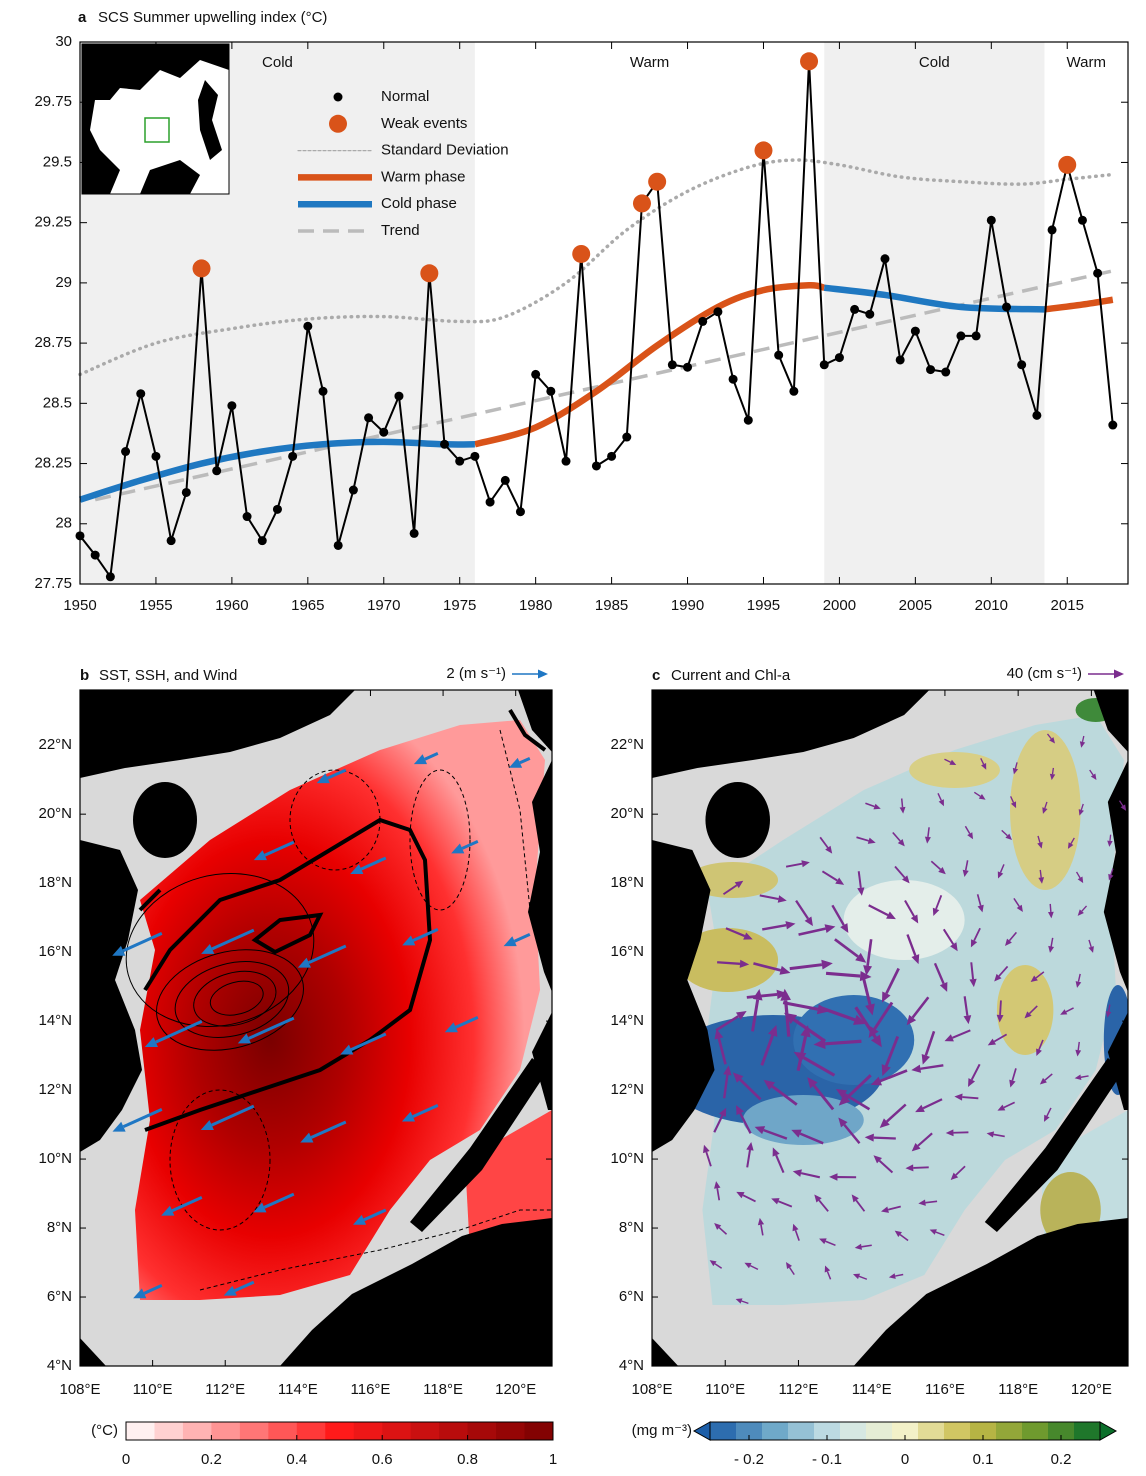 This screenshot has width=1146, height=1476. I want to click on phase-label: Cold, so click(277, 62).